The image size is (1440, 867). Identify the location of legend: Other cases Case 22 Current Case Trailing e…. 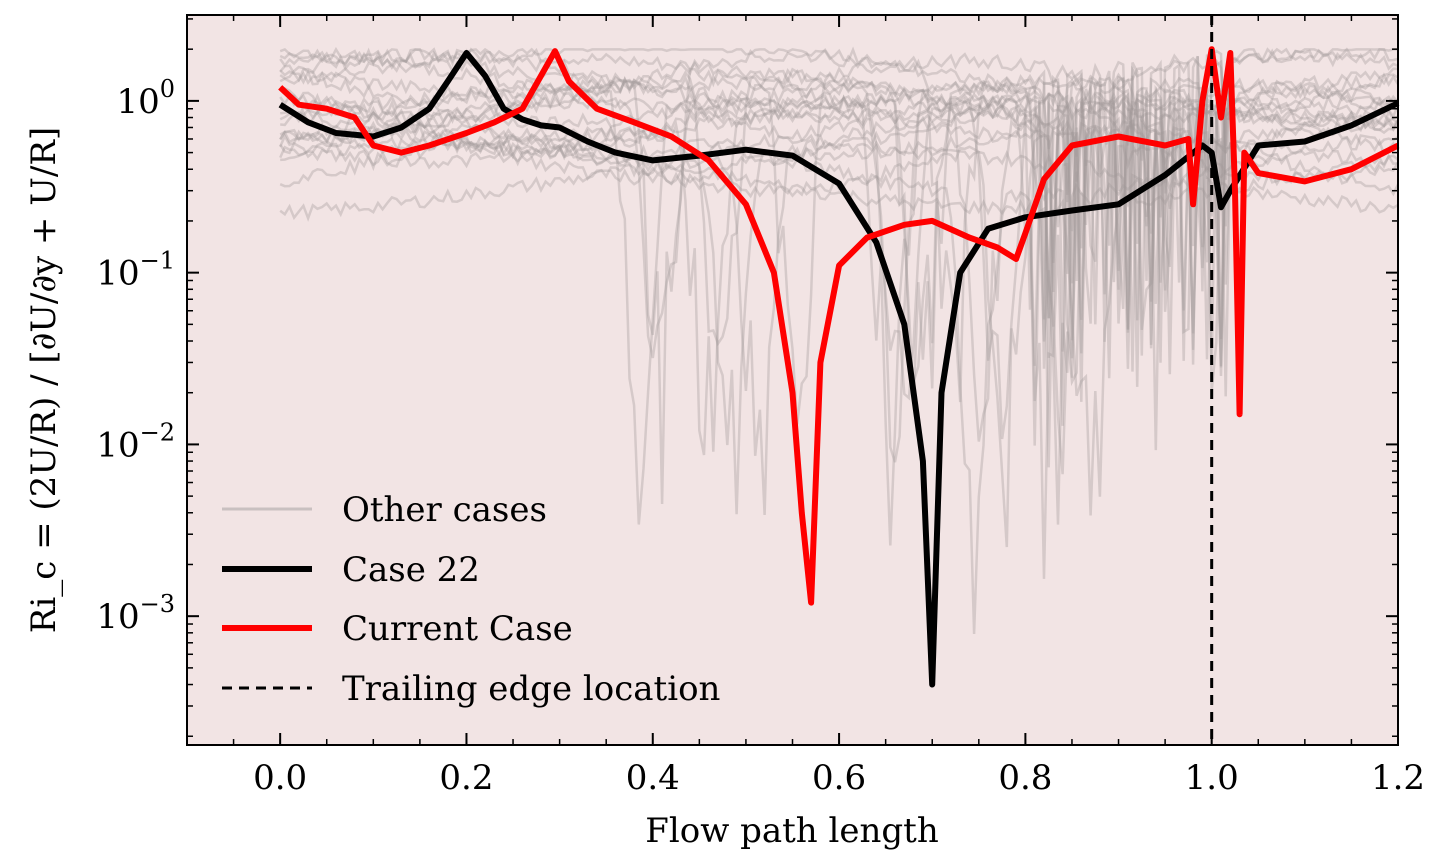
(471, 599).